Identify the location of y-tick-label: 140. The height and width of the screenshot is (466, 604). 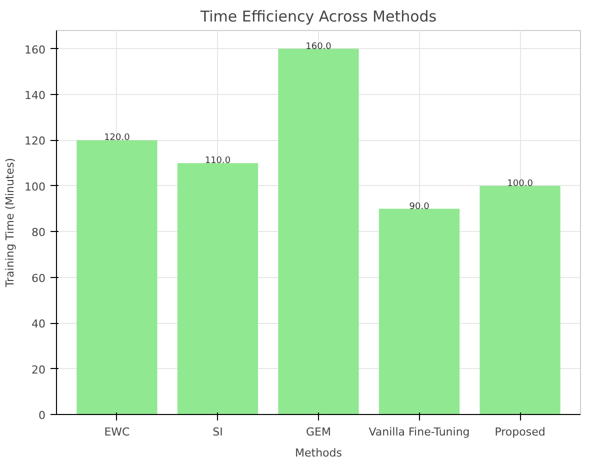
(35, 95).